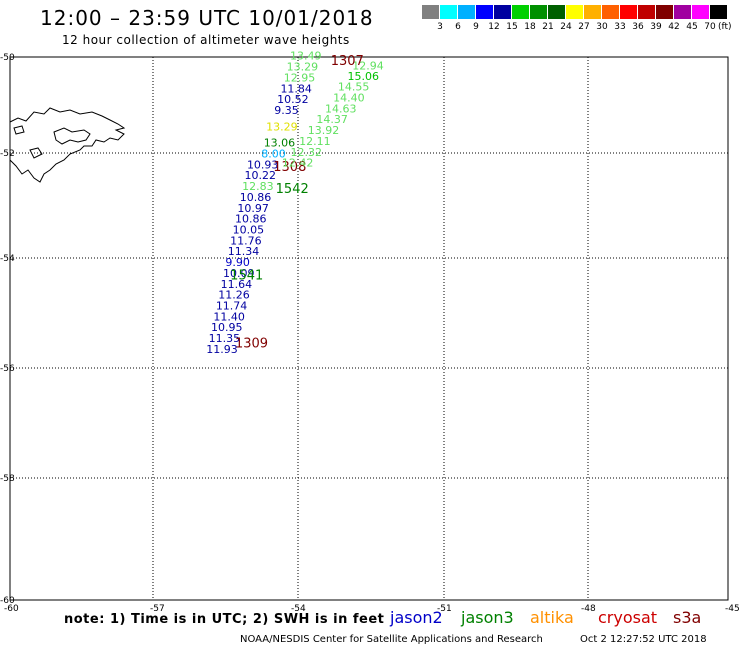 The image size is (740, 650). What do you see at coordinates (620, 27) in the screenshot?
I see `legend-label: 33` at bounding box center [620, 27].